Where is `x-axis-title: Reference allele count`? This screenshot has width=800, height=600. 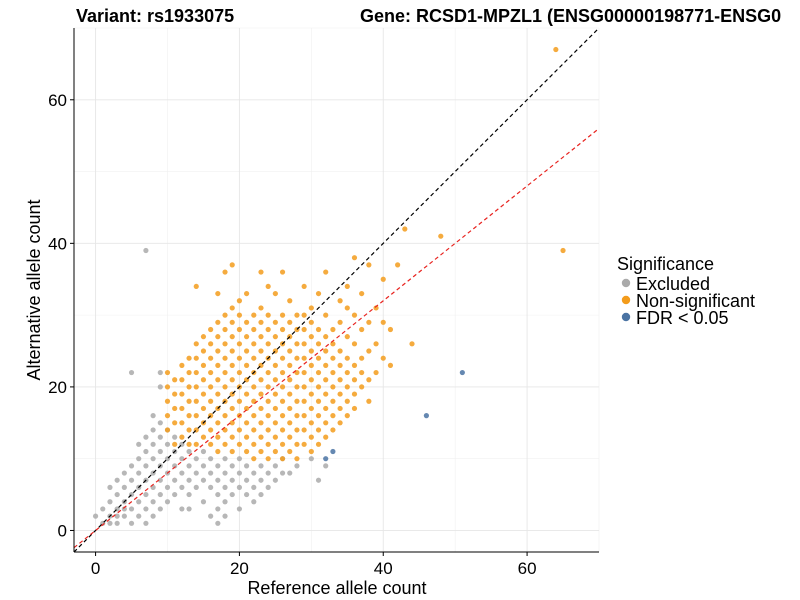
x-axis-title: Reference allele count is located at coordinates (336, 588).